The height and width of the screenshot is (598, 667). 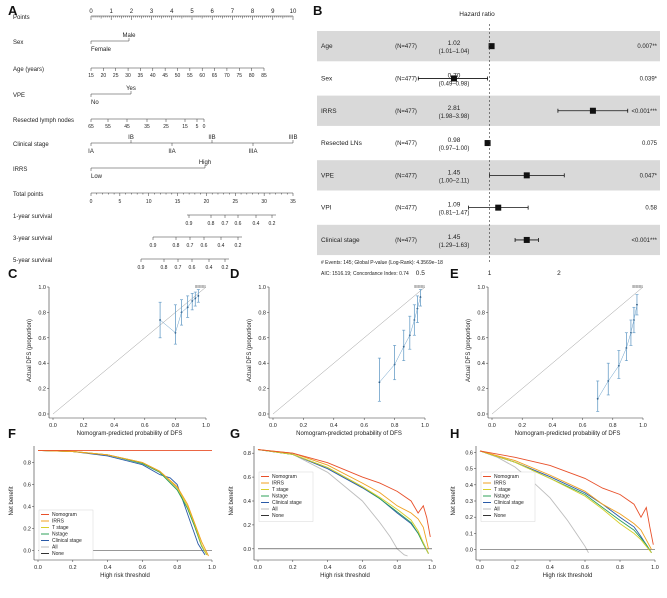 I want to click on stage-upper-label: IIIB, so click(x=292, y=138).